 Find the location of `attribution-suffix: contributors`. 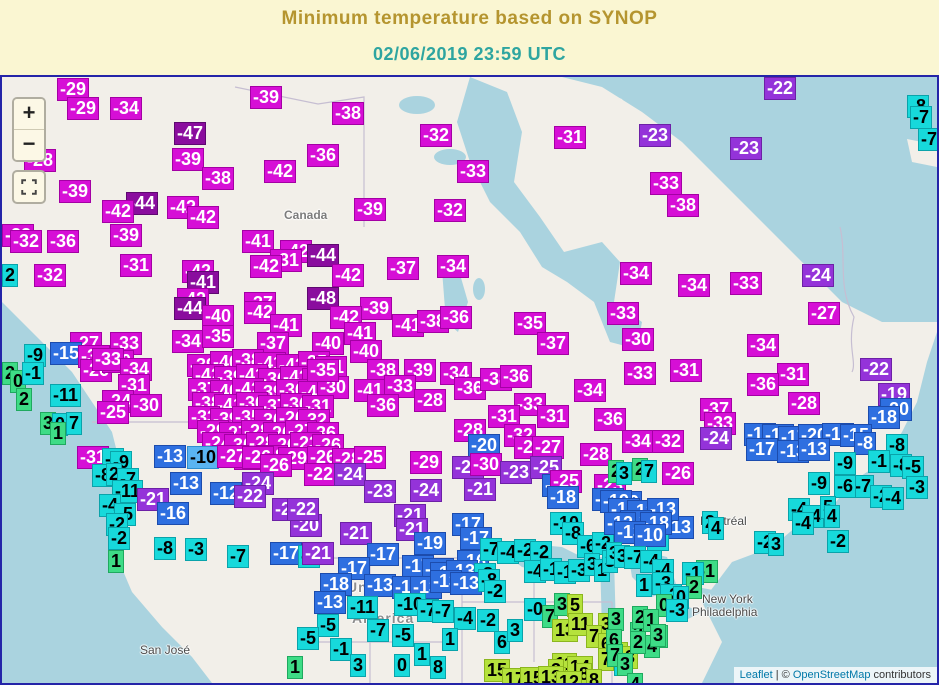

attribution-suffix: contributors is located at coordinates (900, 675).